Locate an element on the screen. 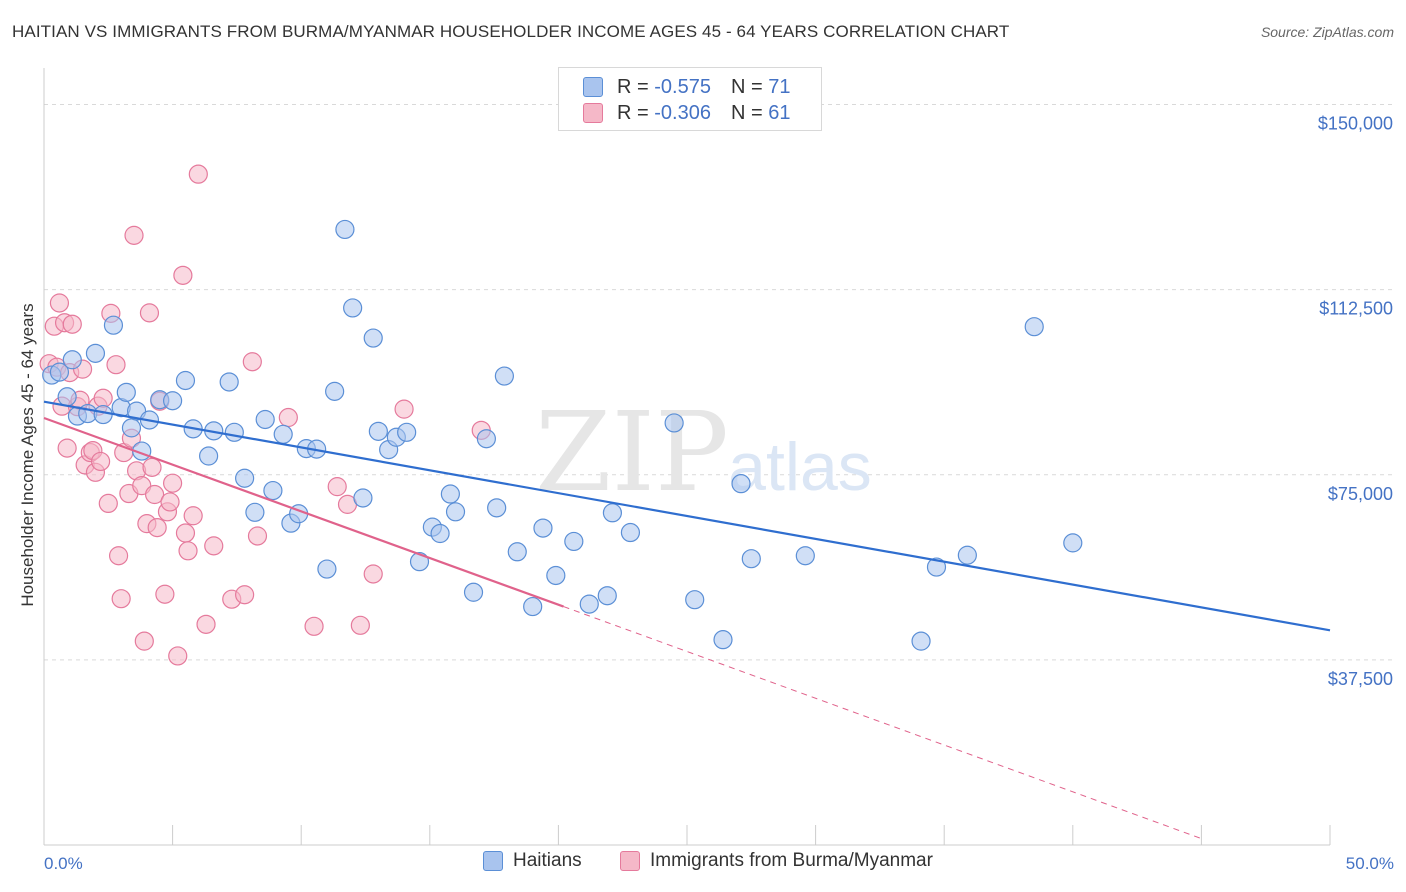  y-tick-label: $37,500 is located at coordinates (1360, 679).